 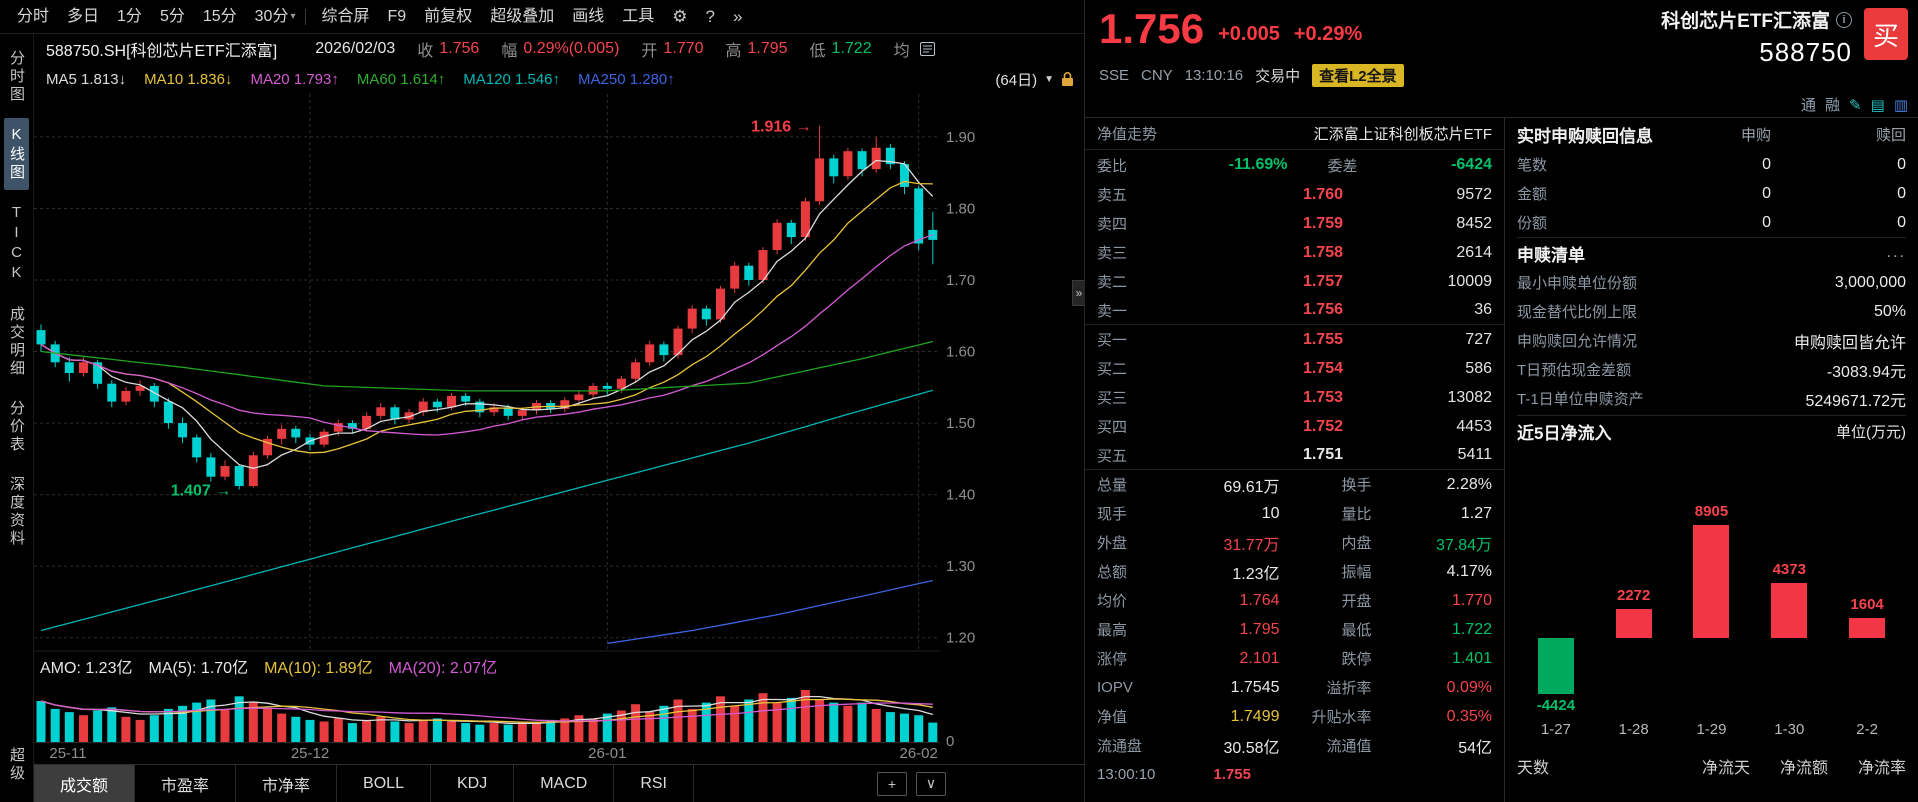 I want to click on flow-bar, so click(x=1555, y=666).